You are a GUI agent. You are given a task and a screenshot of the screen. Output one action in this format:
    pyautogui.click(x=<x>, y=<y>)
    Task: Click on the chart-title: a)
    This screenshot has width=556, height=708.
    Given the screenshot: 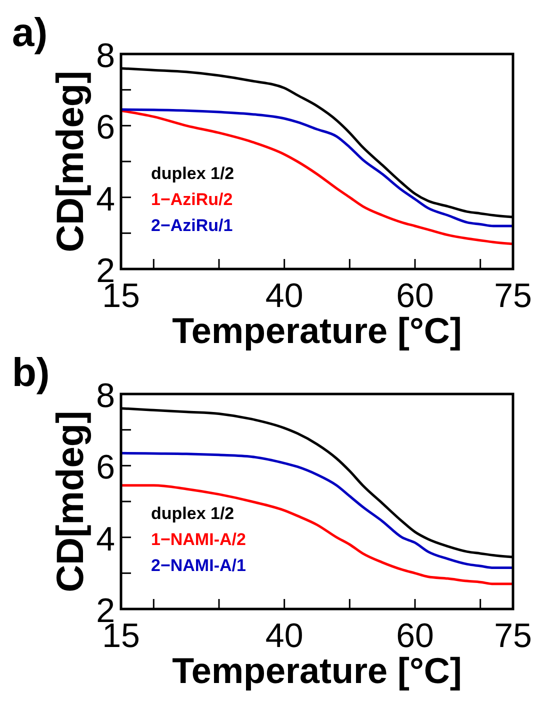 What is the action you would take?
    pyautogui.click(x=30, y=33)
    